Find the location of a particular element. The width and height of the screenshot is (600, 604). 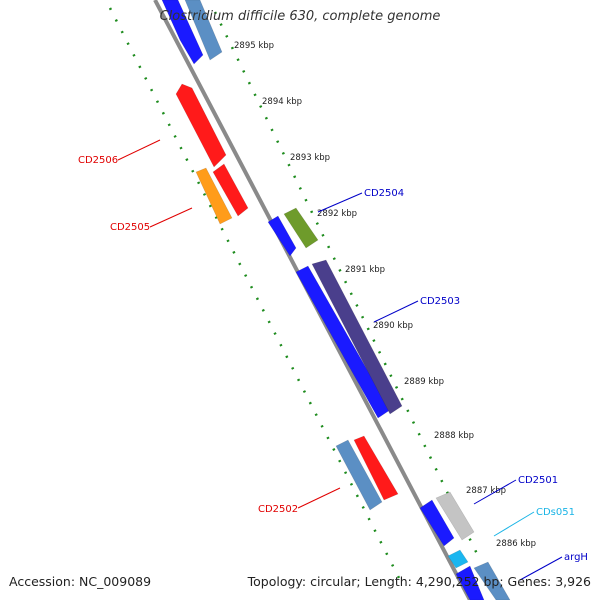

gene-arrow-cd2504 is located at coordinates (301, 228).